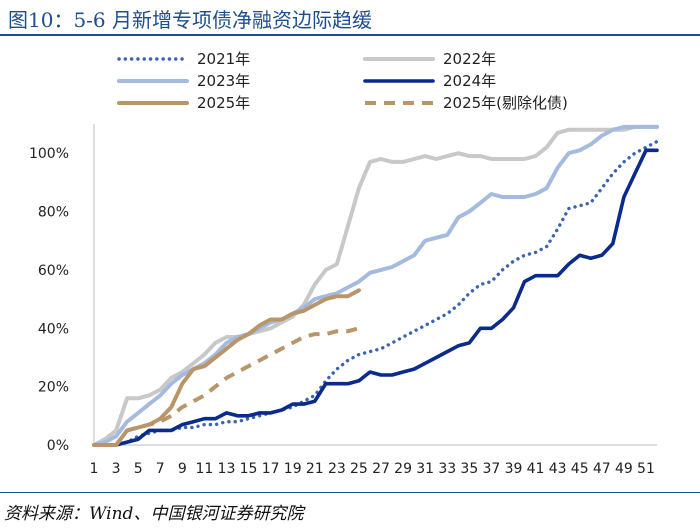  Describe the element at coordinates (160, 469) in the screenshot. I see `x-tick-label: 7` at that location.